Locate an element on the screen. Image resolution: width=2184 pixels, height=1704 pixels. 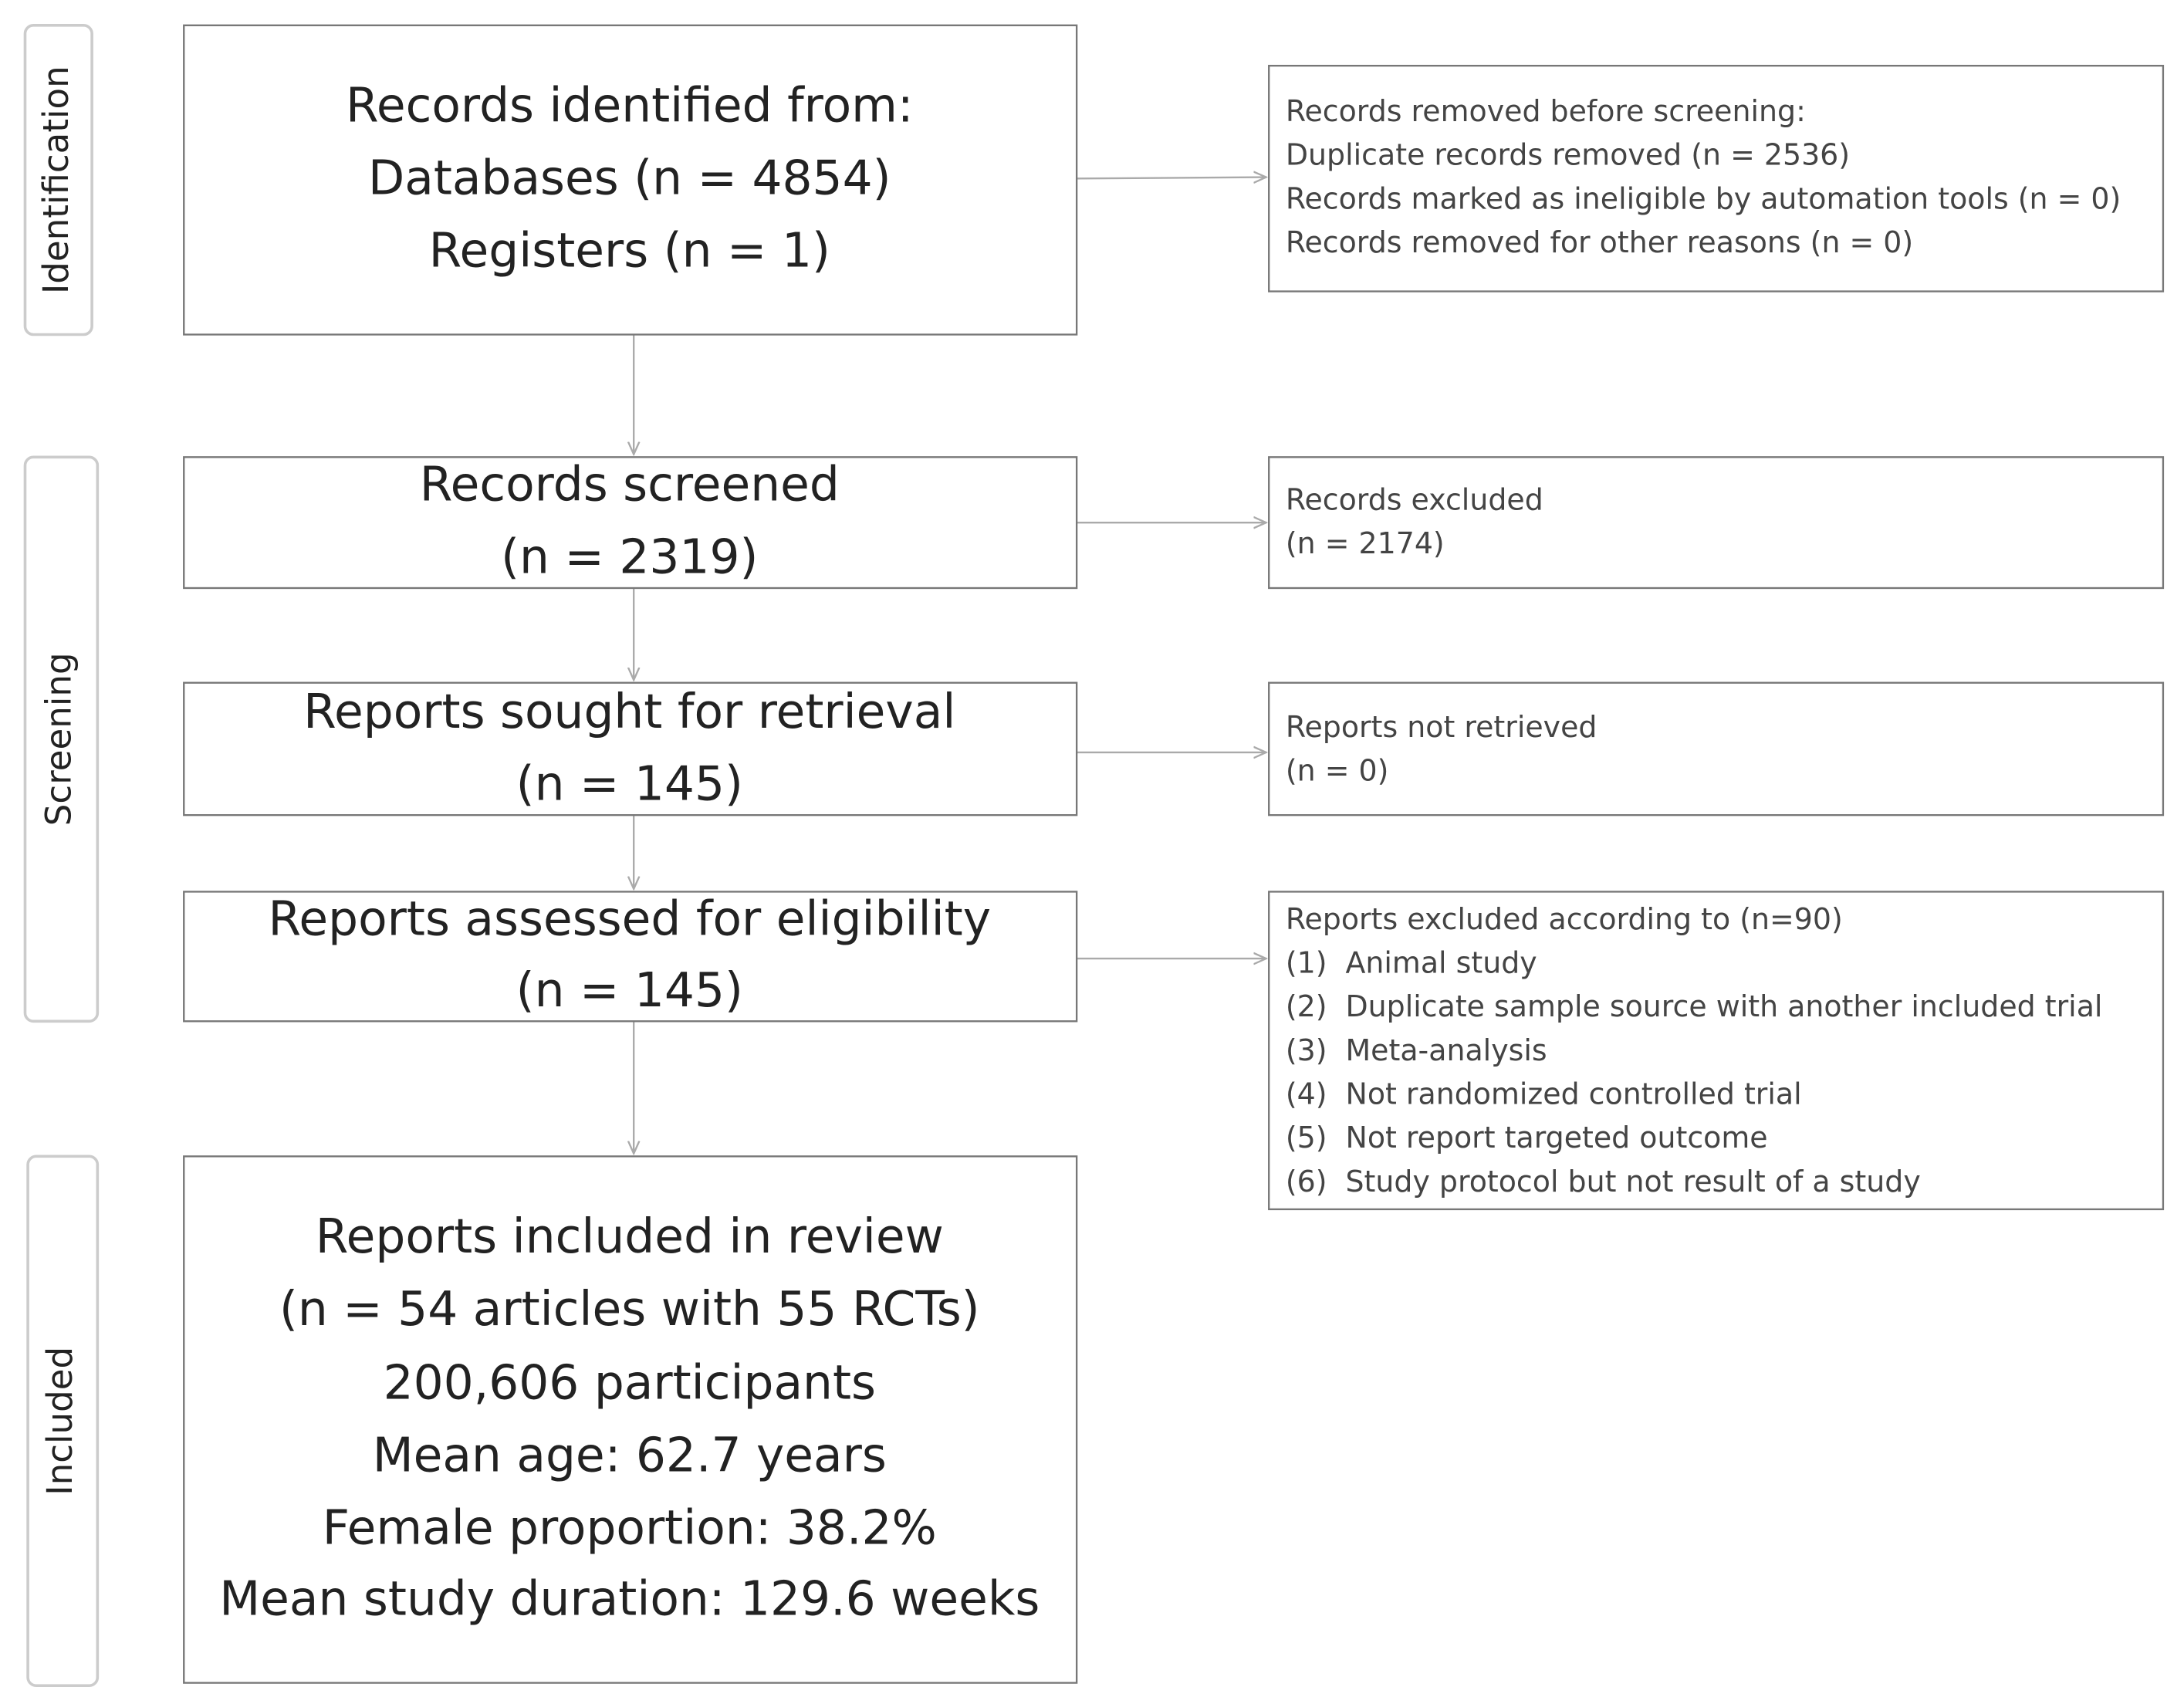
phase-label: Included is located at coordinates (59, 1421).